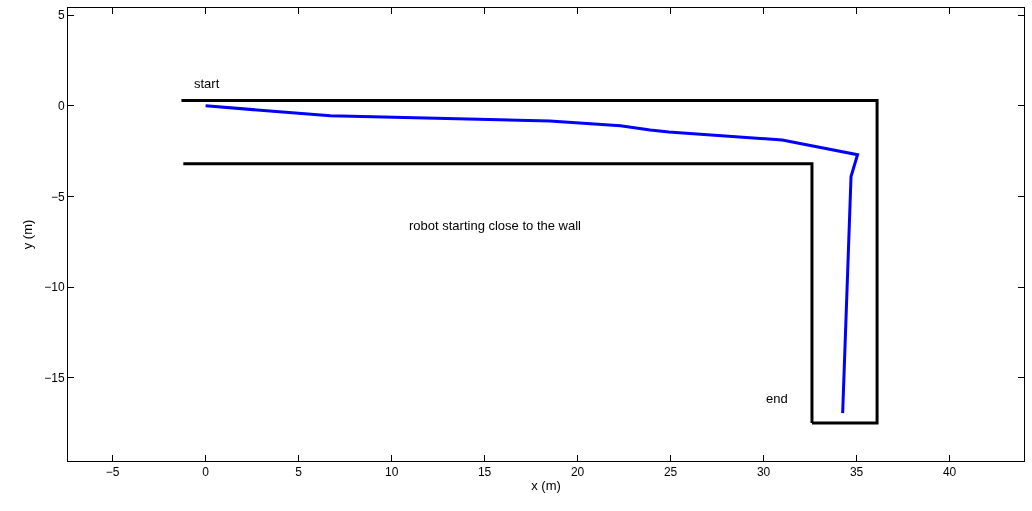  Describe the element at coordinates (299, 472) in the screenshot. I see `x-tick-label: 5` at that location.